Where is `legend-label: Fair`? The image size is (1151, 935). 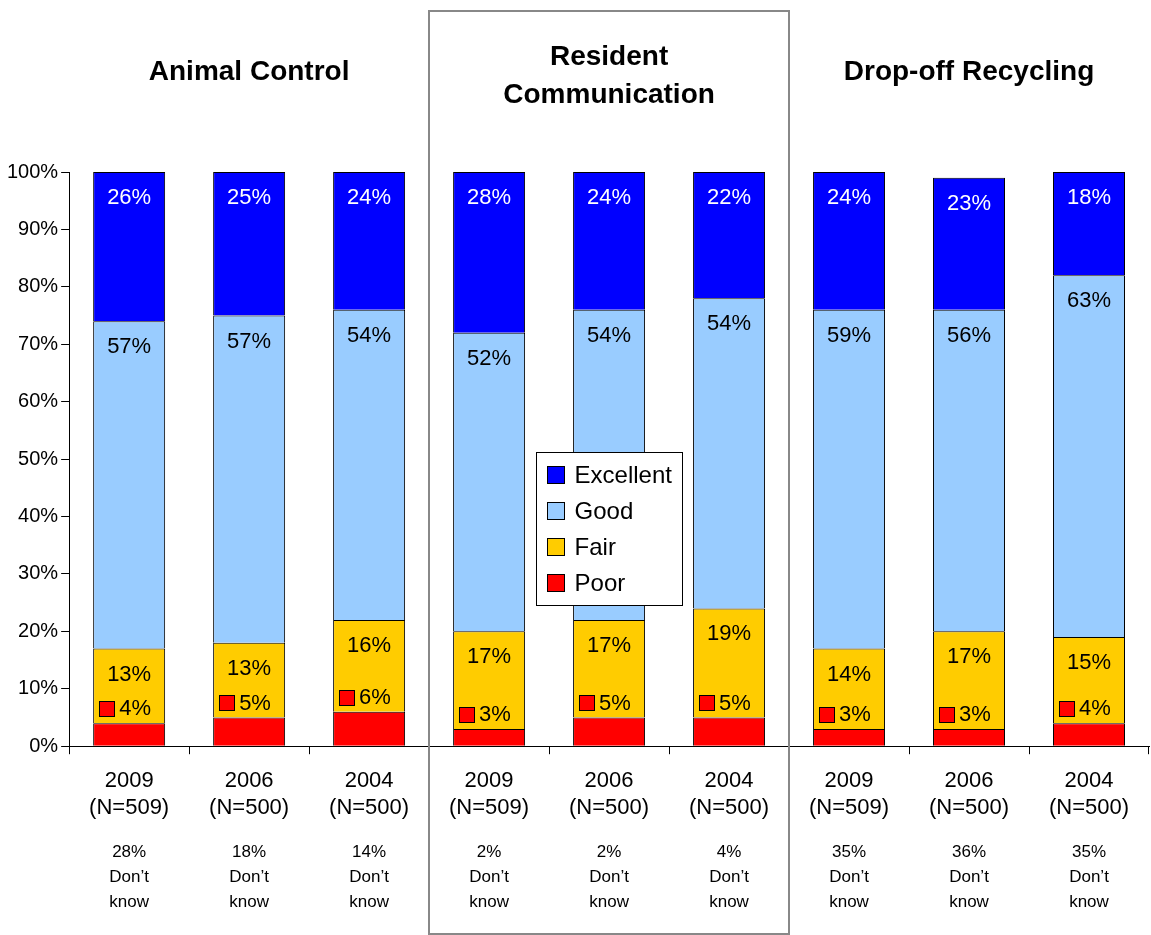
legend-label: Fair is located at coordinates (595, 547).